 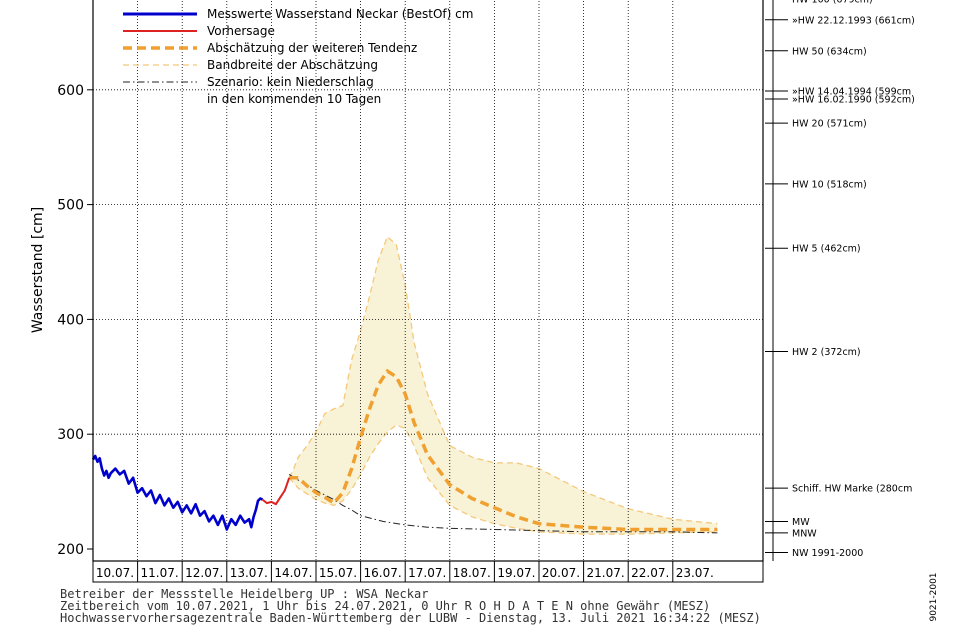 I want to click on x-tick-label: 13.07., so click(x=249, y=573).